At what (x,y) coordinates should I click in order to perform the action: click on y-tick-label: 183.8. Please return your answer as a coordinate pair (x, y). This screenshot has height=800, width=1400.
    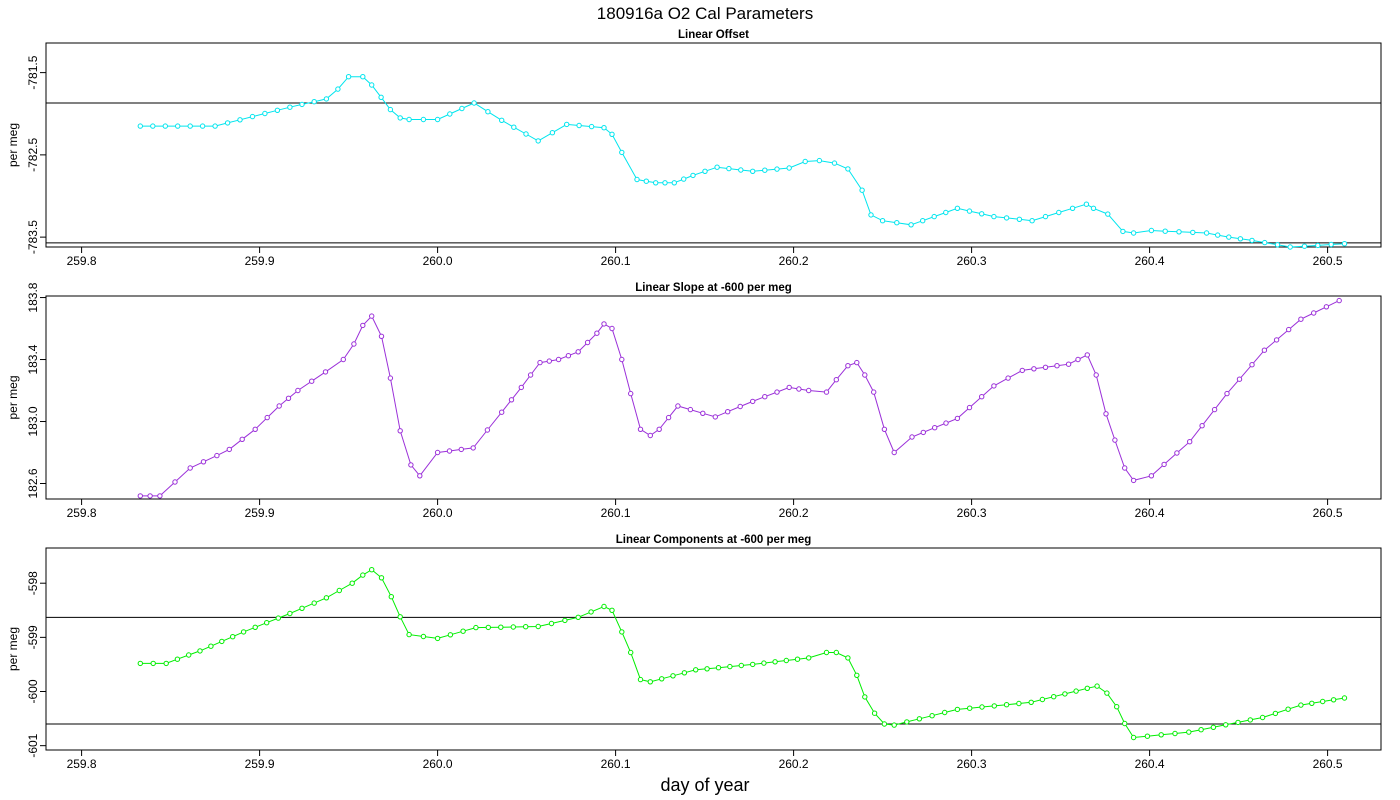
    Looking at the image, I should click on (33, 297).